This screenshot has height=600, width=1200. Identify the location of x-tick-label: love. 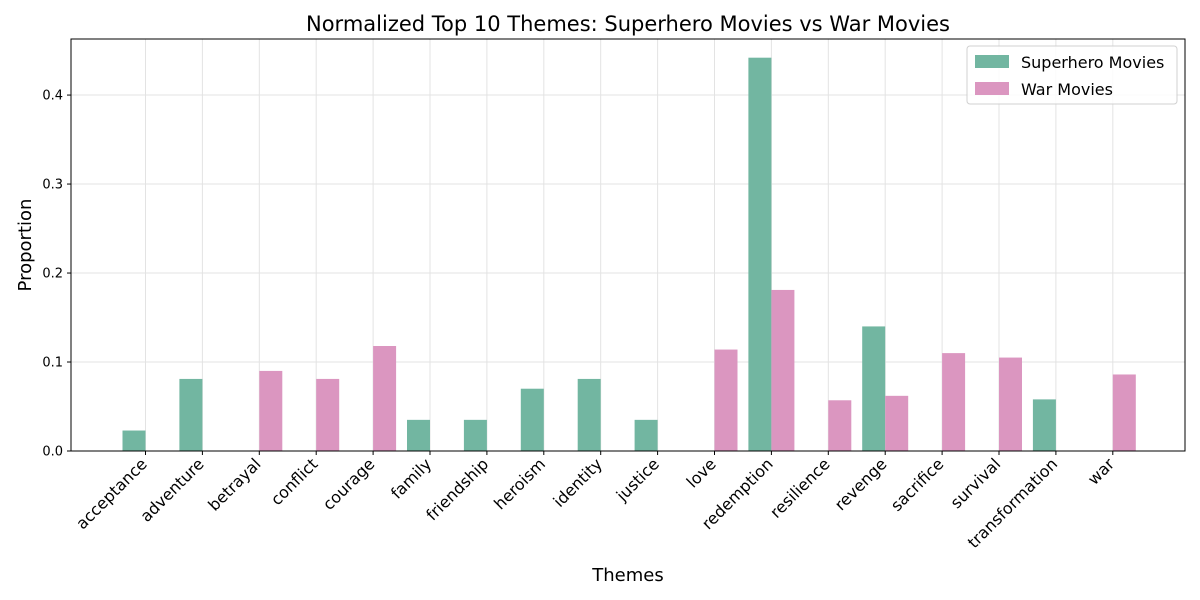
(701, 472).